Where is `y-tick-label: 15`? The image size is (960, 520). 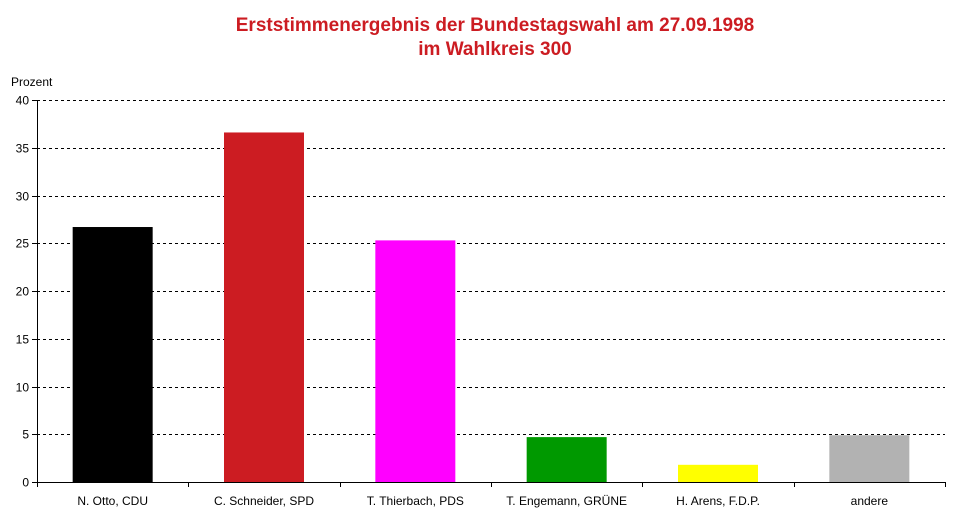
y-tick-label: 15 is located at coordinates (23, 340).